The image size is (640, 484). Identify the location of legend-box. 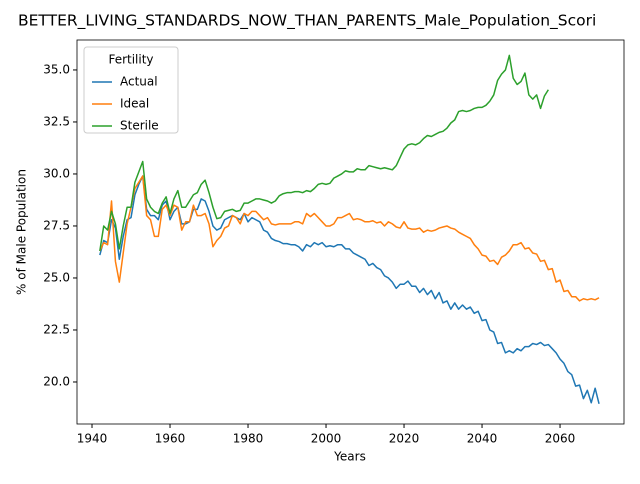
(131, 90).